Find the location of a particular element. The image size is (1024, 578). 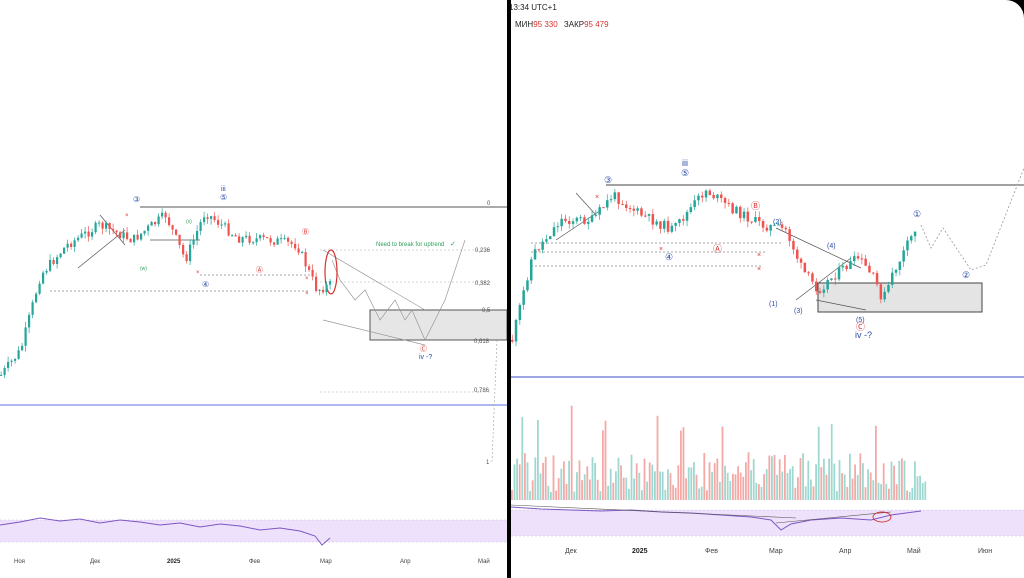

close-value: 95 479 is located at coordinates (596, 24).